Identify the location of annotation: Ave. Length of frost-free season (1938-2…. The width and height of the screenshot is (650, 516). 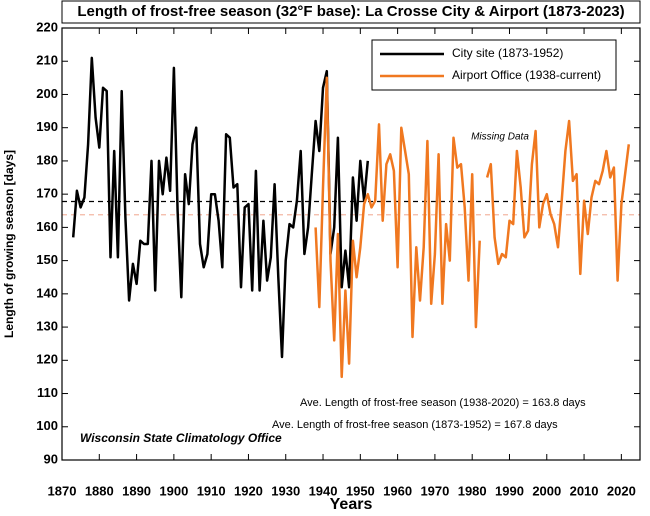
(443, 403).